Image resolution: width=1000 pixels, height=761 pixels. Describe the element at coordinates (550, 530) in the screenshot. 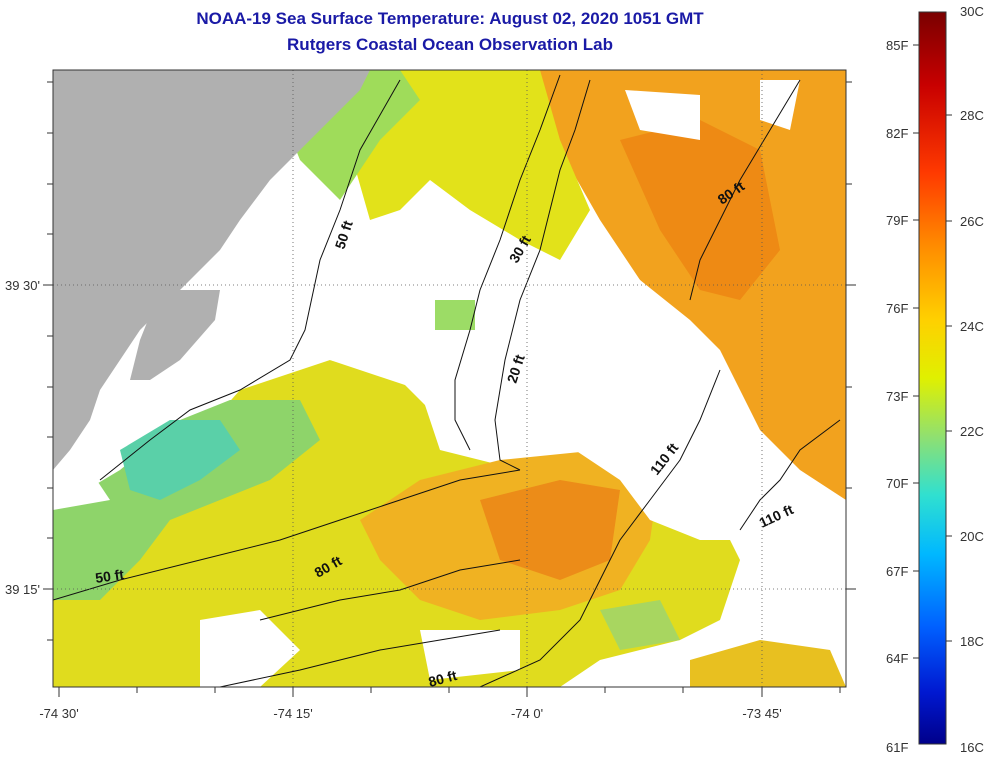

I see `hot-core-south` at that location.